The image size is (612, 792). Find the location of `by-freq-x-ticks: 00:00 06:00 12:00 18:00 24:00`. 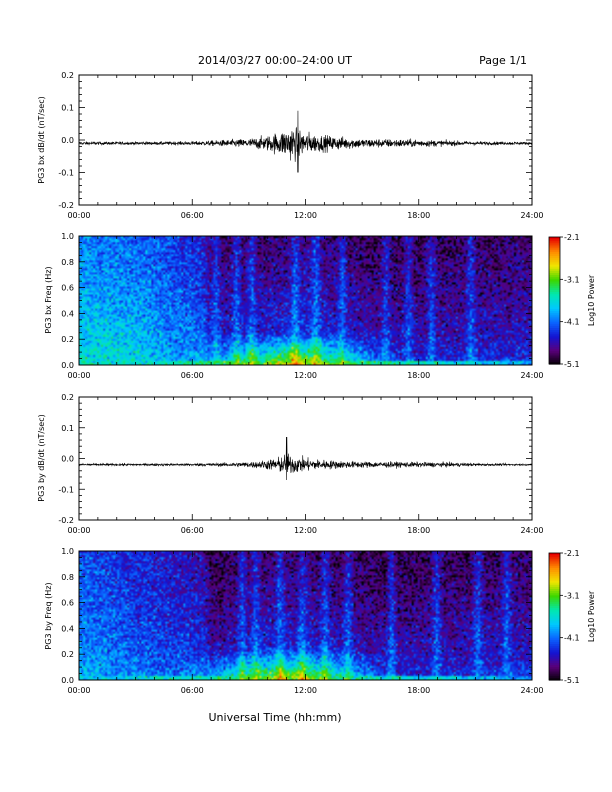

by-freq-x-ticks: 00:00 06:00 12:00 18:00 24:00 is located at coordinates (305, 623).